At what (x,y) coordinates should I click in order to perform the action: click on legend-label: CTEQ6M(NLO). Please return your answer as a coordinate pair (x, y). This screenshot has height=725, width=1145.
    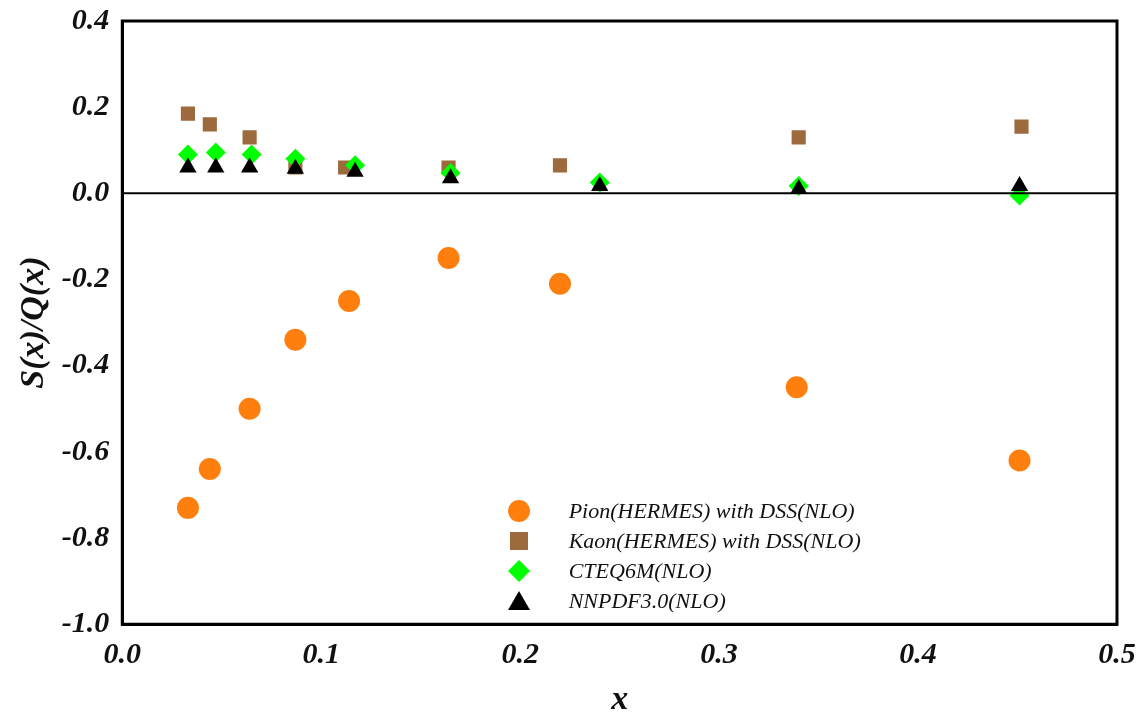
    Looking at the image, I should click on (640, 571).